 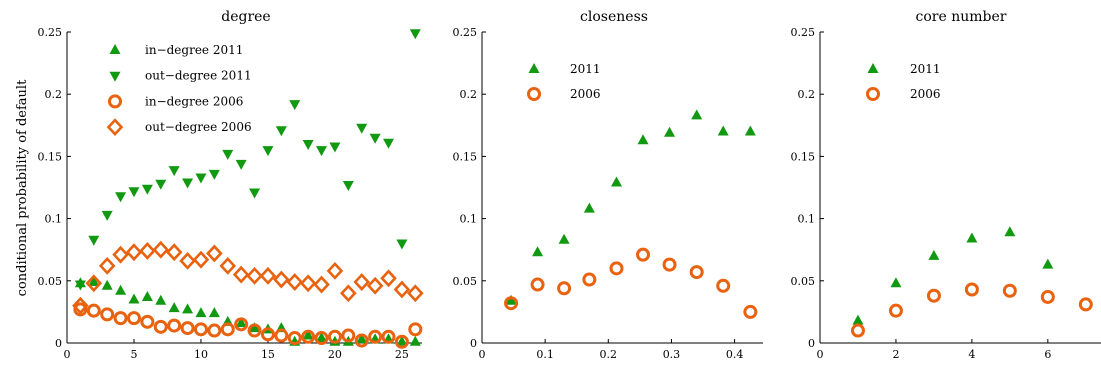 What do you see at coordinates (614, 17) in the screenshot?
I see `closeness-panel-title: closeness` at bounding box center [614, 17].